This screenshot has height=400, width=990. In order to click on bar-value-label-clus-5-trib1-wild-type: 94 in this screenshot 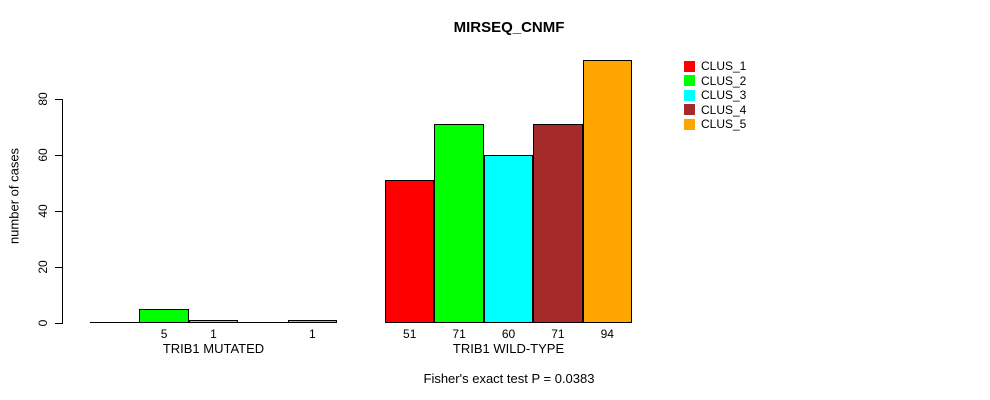, I will do `click(607, 334)`.